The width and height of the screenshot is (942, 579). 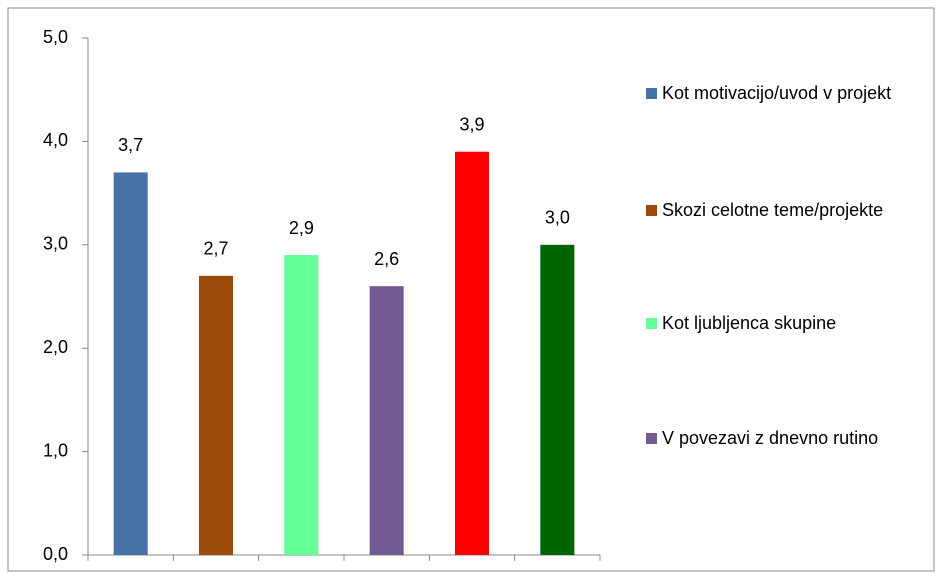 I want to click on legend-entry: Kot ljubljenca skupine, so click(x=778, y=323).